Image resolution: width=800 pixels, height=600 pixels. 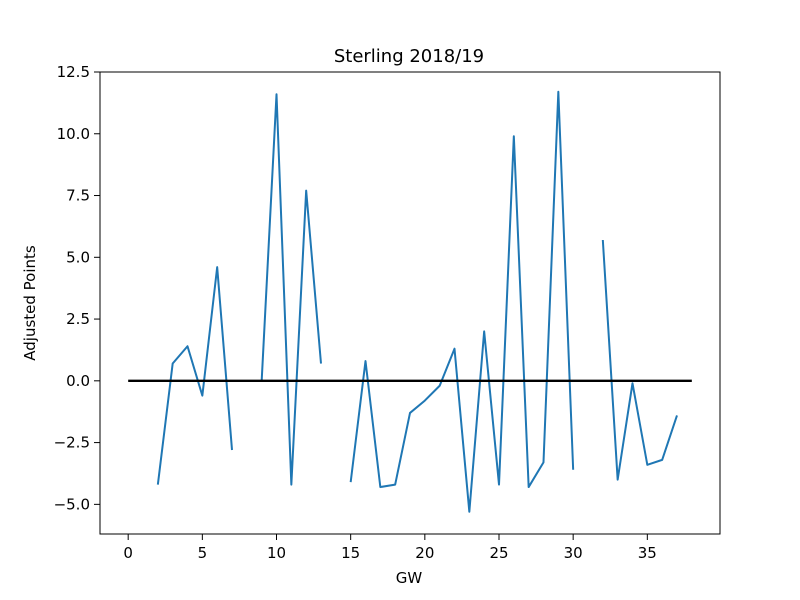 What do you see at coordinates (409, 56) in the screenshot?
I see `chart-title: Sterling 2018/19` at bounding box center [409, 56].